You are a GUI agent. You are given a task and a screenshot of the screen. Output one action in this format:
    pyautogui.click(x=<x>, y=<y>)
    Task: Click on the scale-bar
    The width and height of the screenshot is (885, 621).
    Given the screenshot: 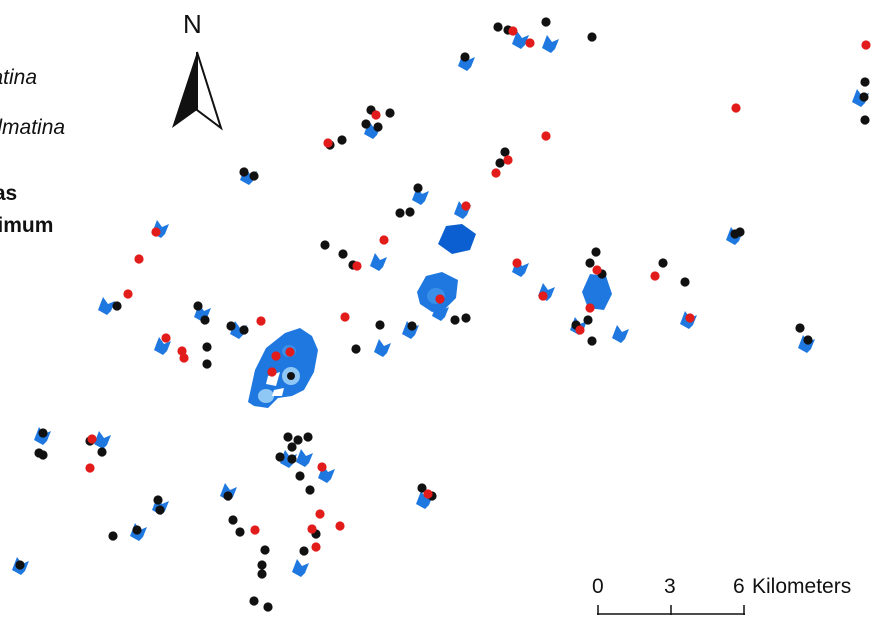 What is the action you would take?
    pyautogui.click(x=671, y=610)
    